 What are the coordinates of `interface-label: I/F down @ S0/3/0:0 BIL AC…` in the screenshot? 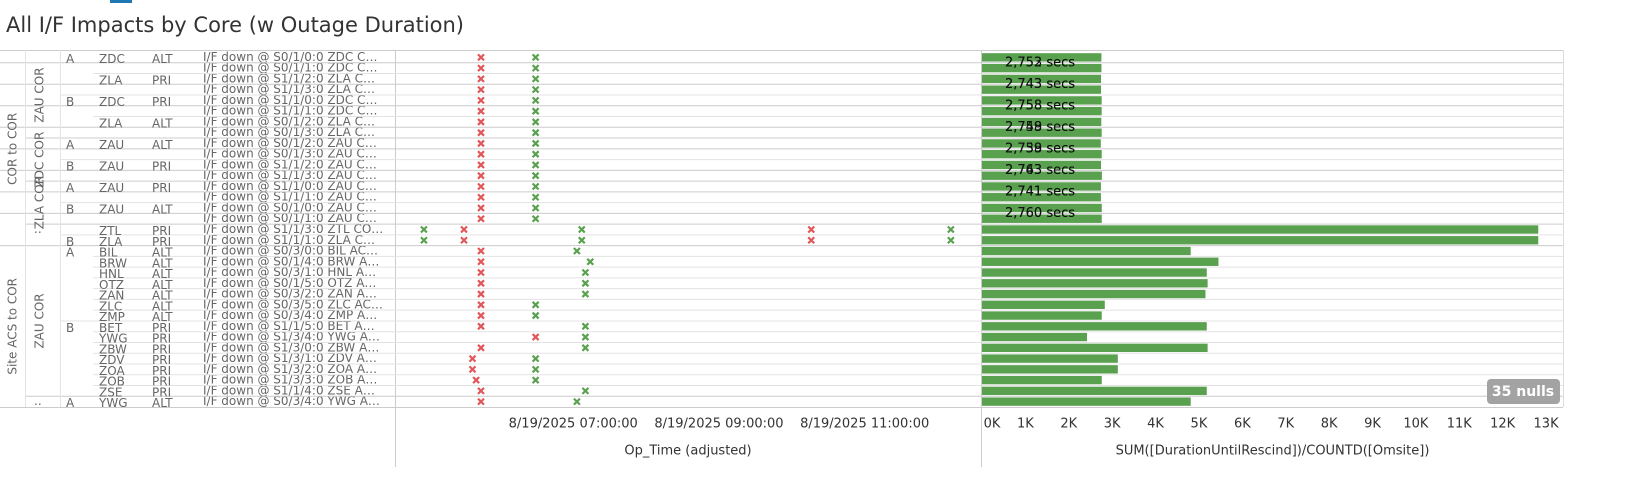 It's located at (290, 251).